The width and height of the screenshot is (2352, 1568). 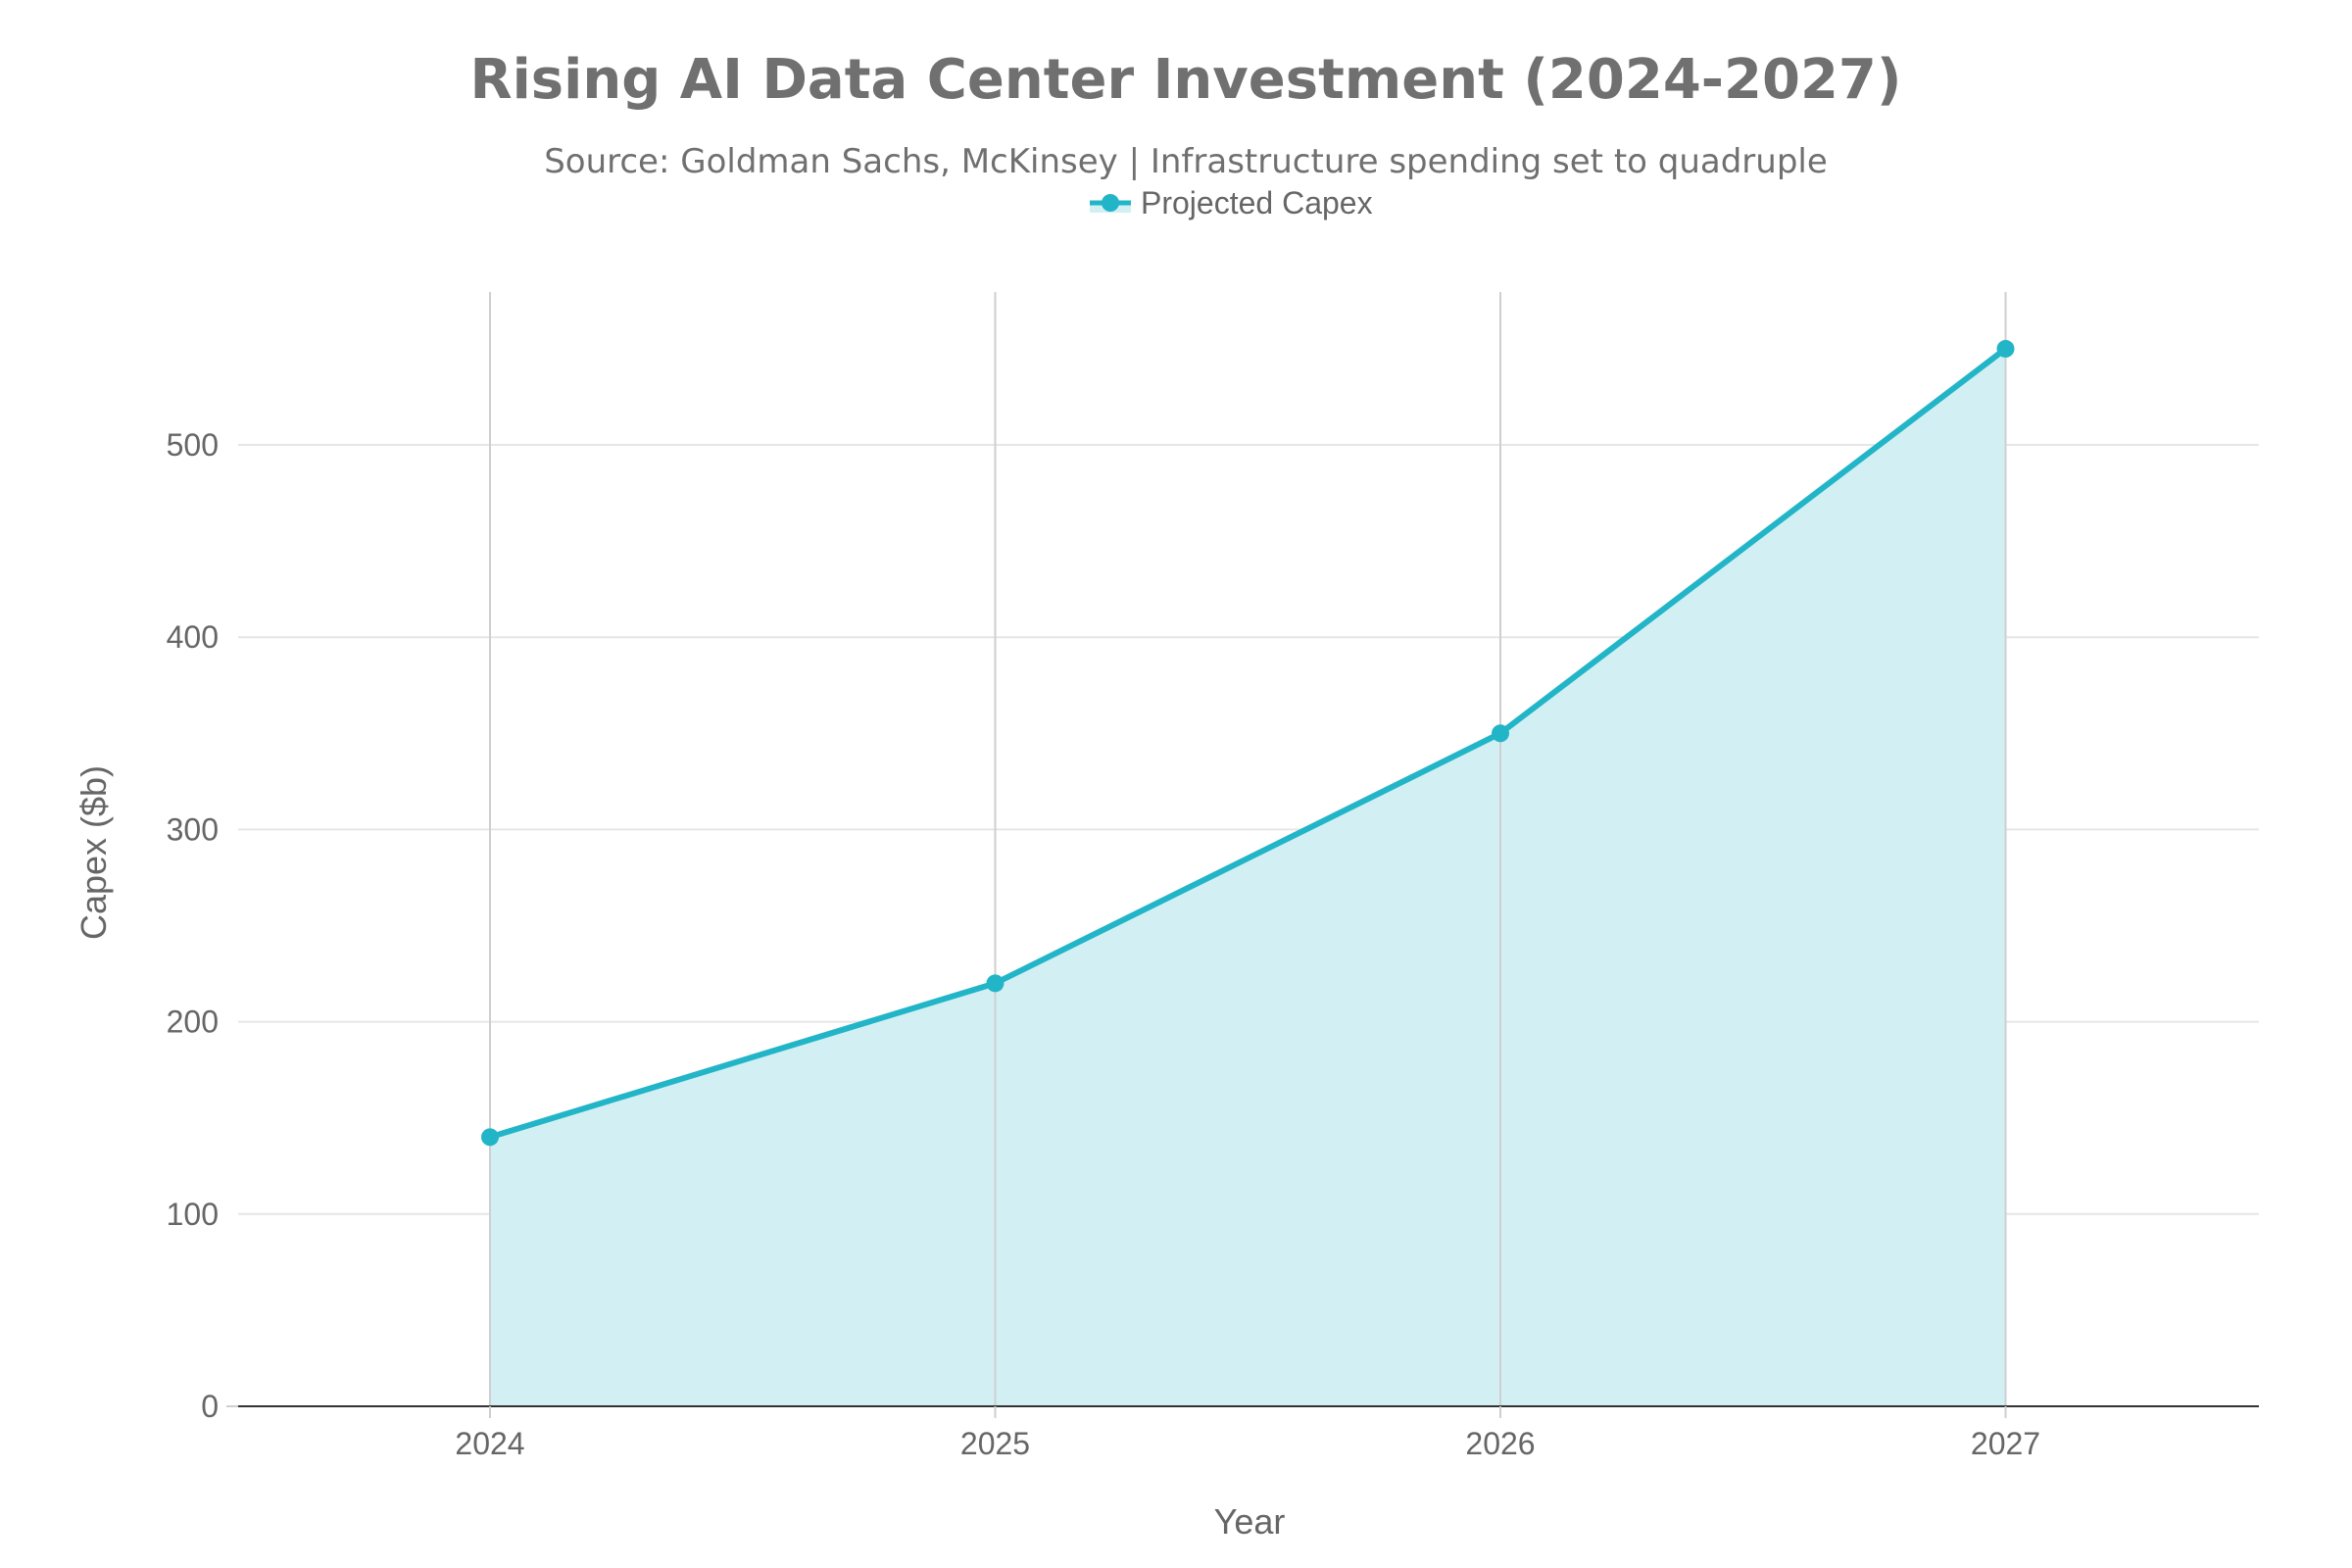 I want to click on legend-label: Projected Capex, so click(x=1257, y=202).